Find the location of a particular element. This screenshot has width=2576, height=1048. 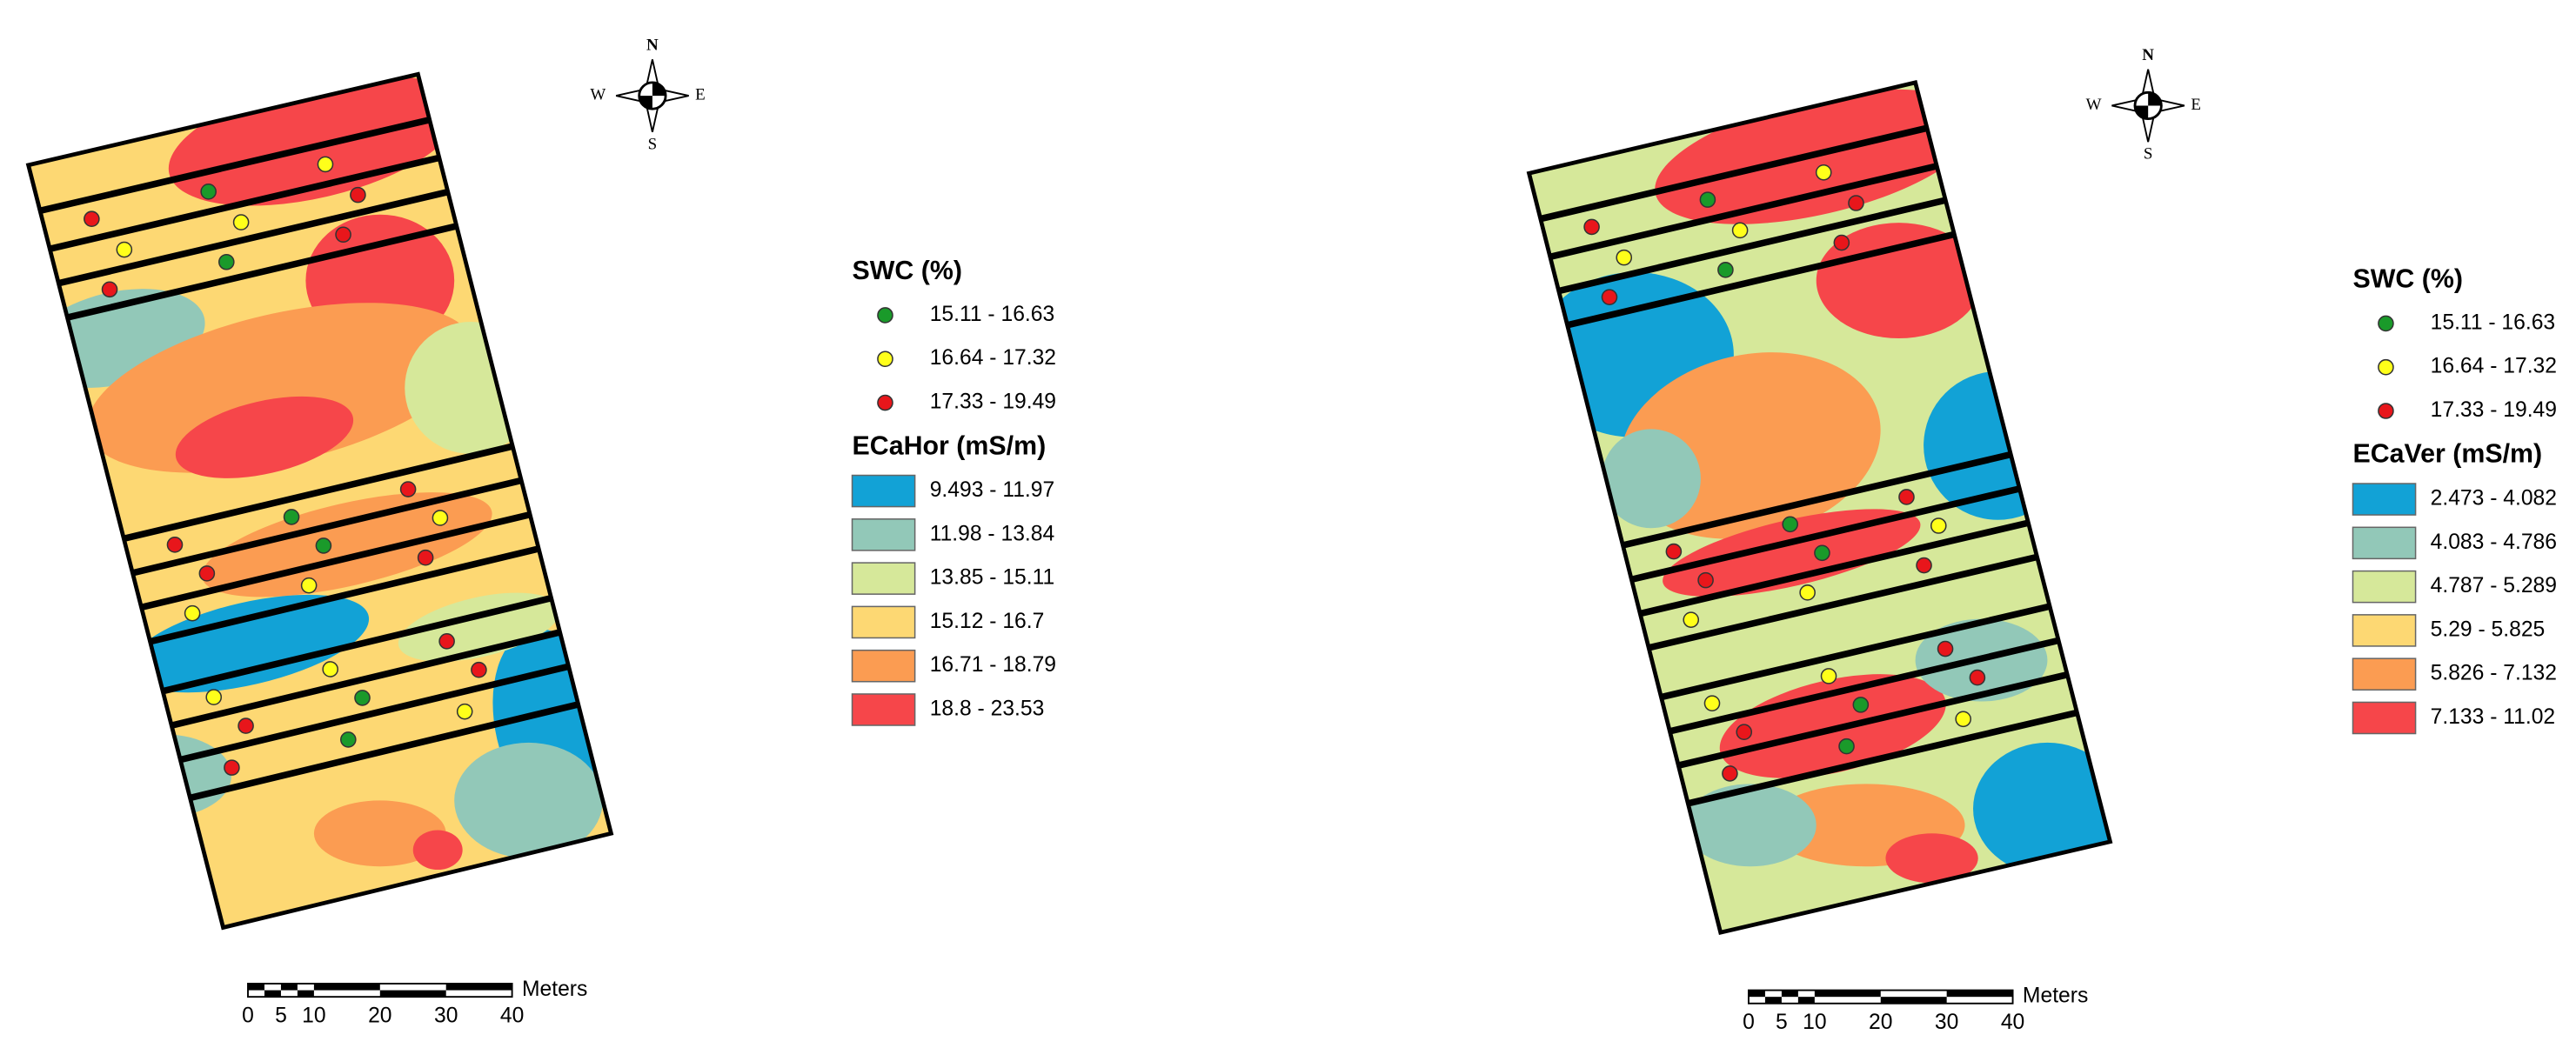

legend-label: 15.12 - 16.7 is located at coordinates (987, 622).